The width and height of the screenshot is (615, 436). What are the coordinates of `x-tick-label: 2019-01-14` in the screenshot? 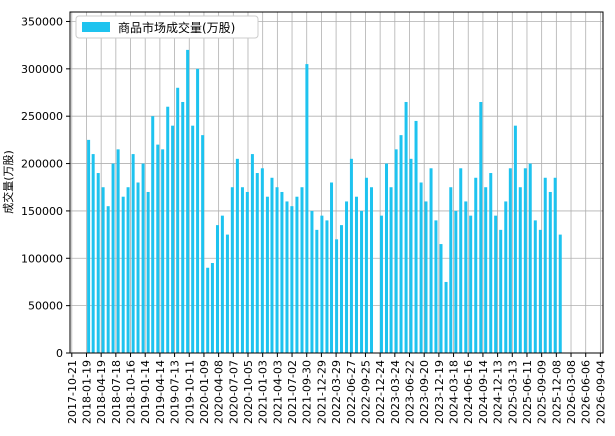 It's located at (145, 392).